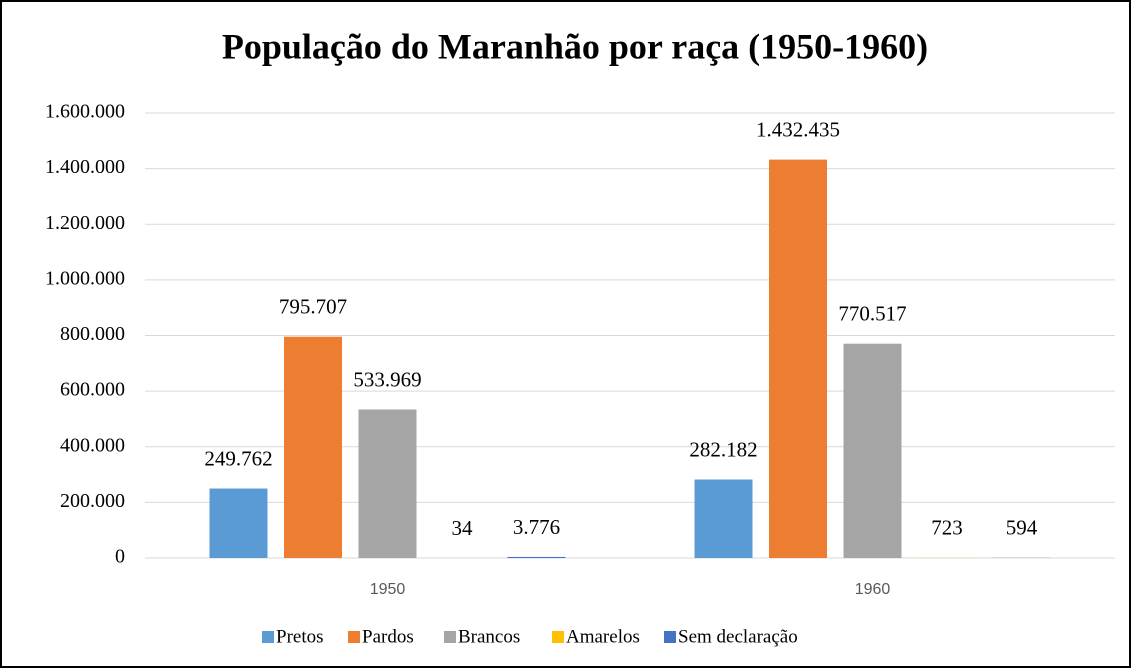 Image resolution: width=1131 pixels, height=668 pixels. Describe the element at coordinates (947, 528) in the screenshot. I see `data-label: 723` at that location.